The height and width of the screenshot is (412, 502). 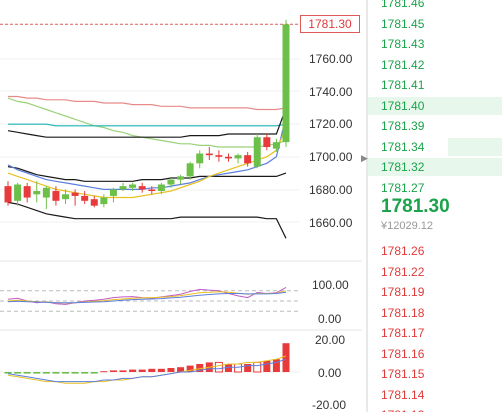 What do you see at coordinates (435, 188) in the screenshot?
I see `ask-row: 1781.27` at bounding box center [435, 188].